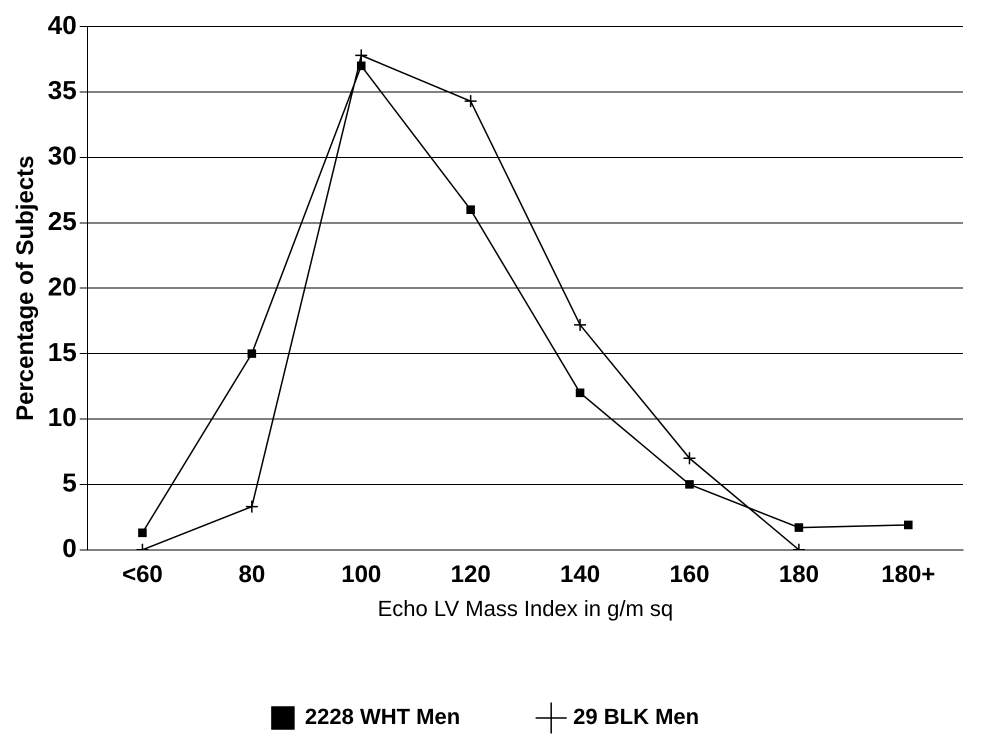  I want to click on x-tick-label: 180, so click(798, 574).